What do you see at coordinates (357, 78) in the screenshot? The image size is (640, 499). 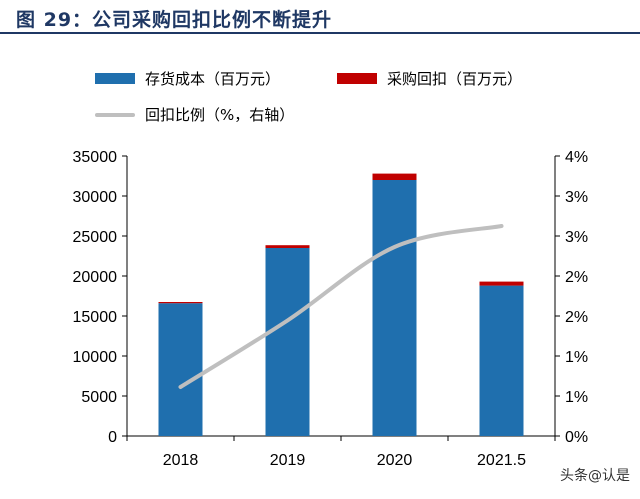 I see `legend-swatch-rebate` at bounding box center [357, 78].